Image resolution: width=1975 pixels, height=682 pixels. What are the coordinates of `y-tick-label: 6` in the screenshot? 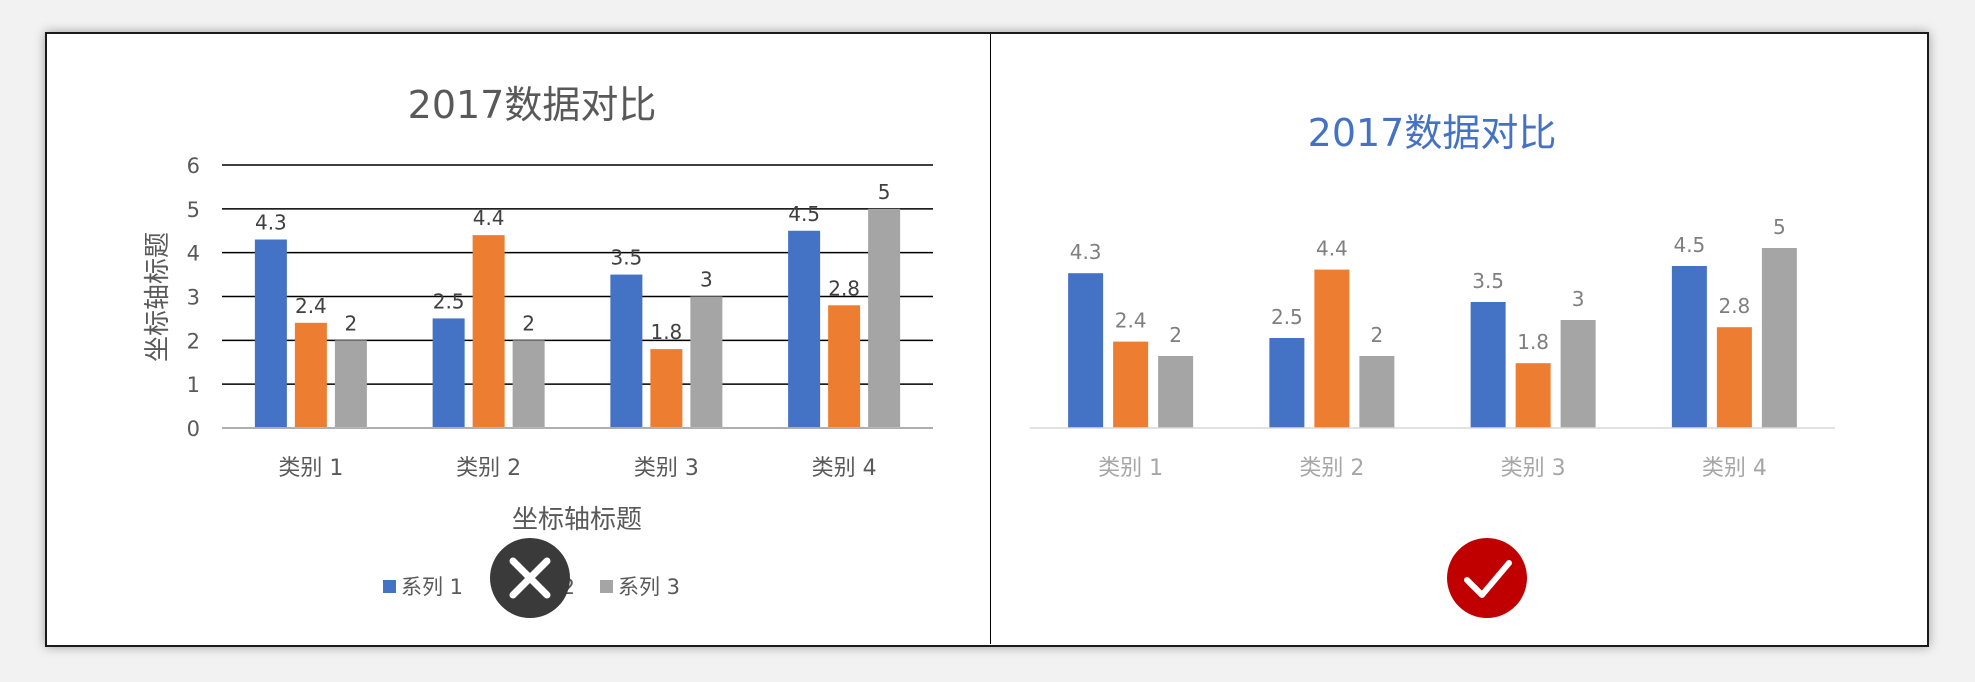 It's located at (193, 166).